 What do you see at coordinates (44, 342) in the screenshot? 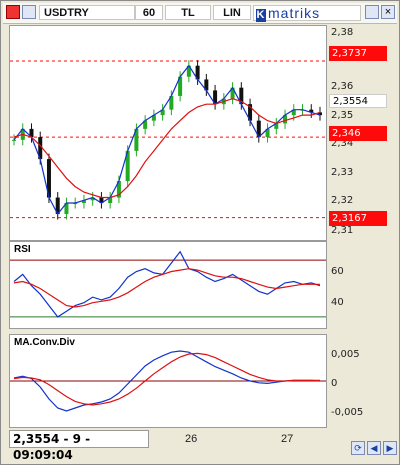
I see `macd-title: MA.Conv.Div` at bounding box center [44, 342].